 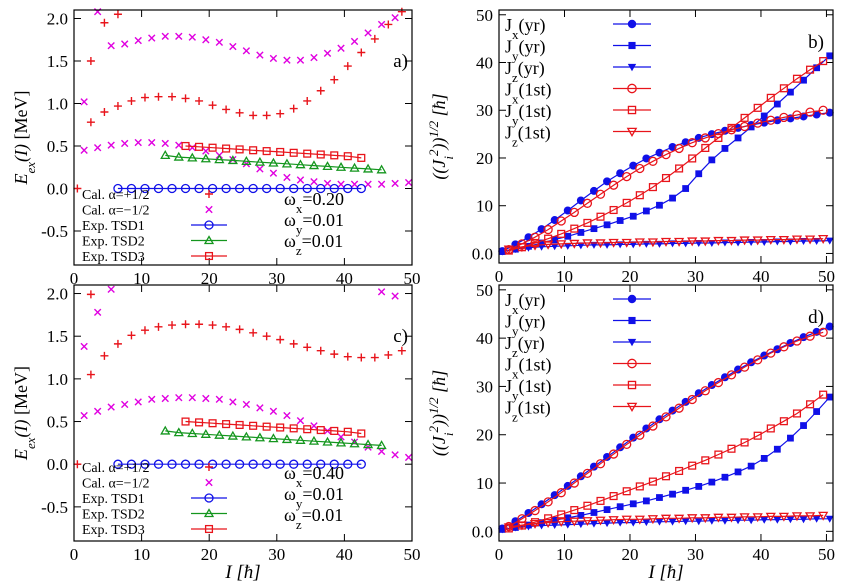 I want to click on legend-label: Cal. α=−1/2, so click(x=115, y=211).